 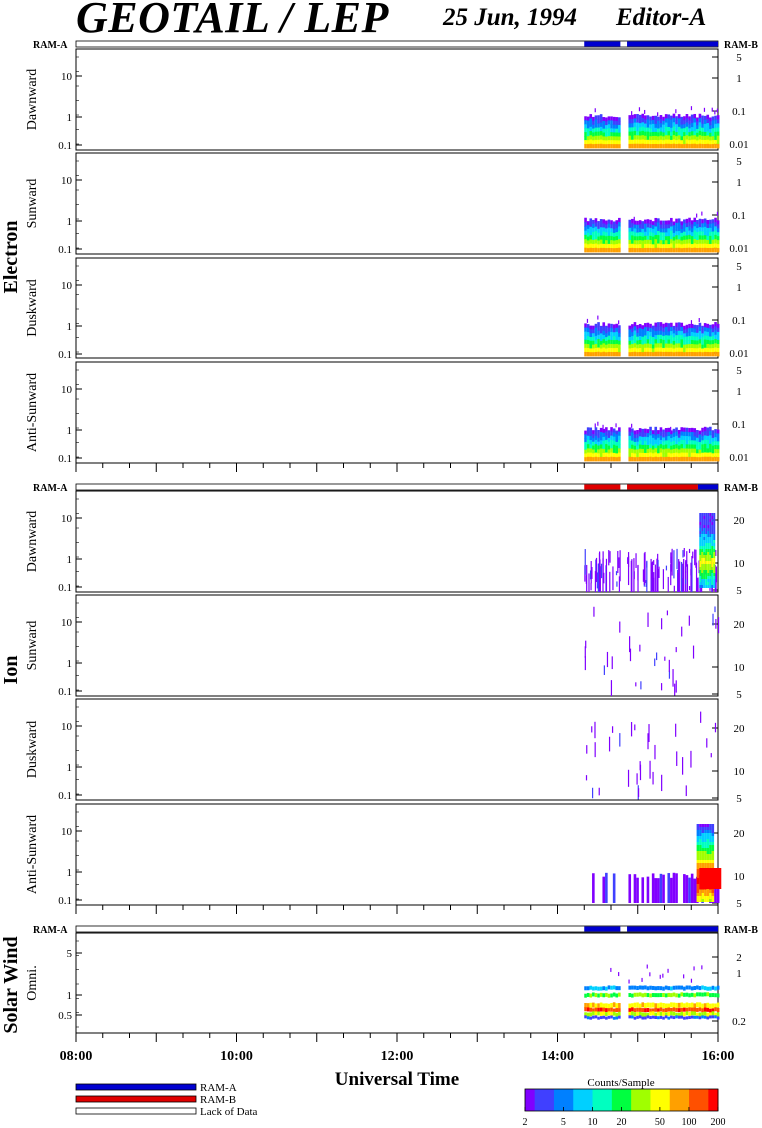 What do you see at coordinates (397, 749) in the screenshot?
I see `panel-frame` at bounding box center [397, 749].